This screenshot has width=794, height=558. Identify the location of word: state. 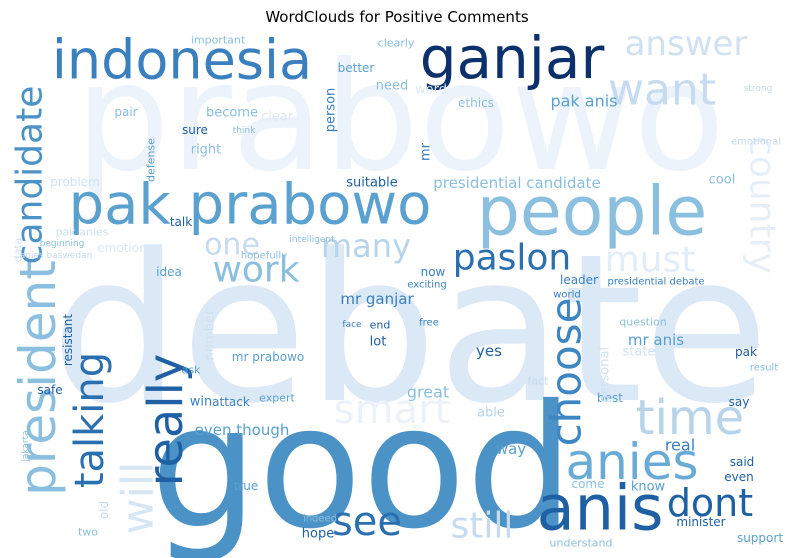
(639, 352).